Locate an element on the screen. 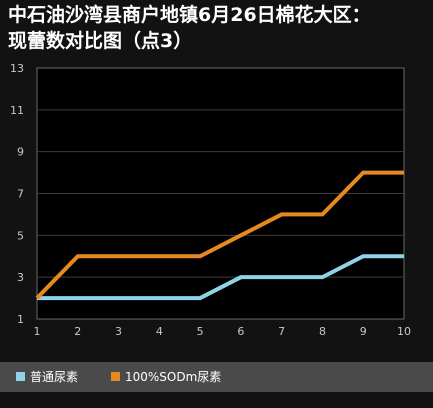 The height and width of the screenshot is (408, 433). y-tick-label-13: 13 is located at coordinates (17, 68).